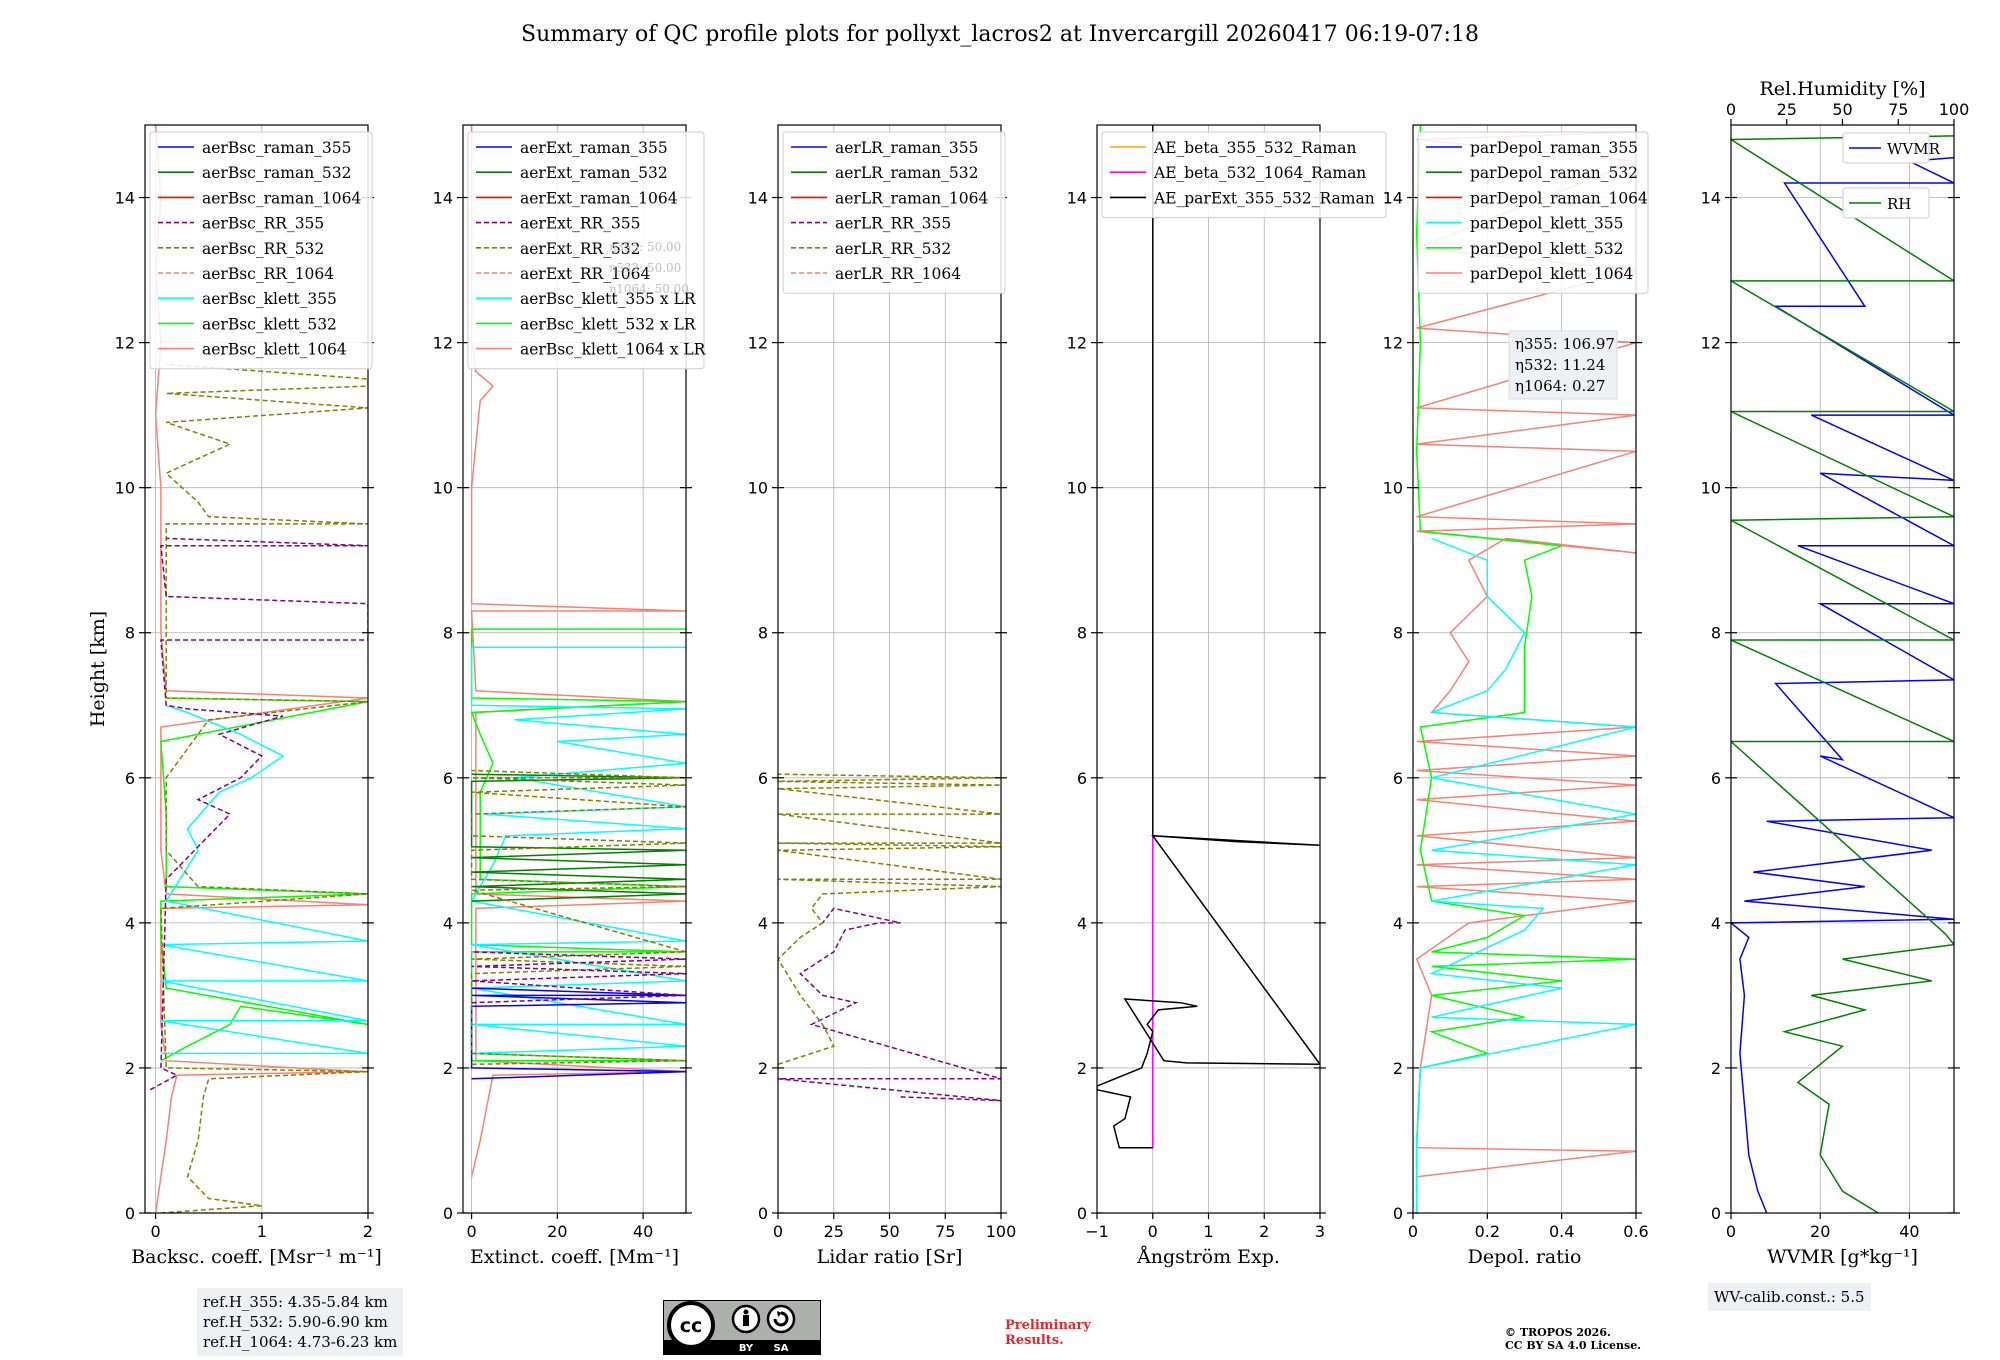  What do you see at coordinates (1561, 1231) in the screenshot?
I see `x-tick-label: 0.4` at bounding box center [1561, 1231].